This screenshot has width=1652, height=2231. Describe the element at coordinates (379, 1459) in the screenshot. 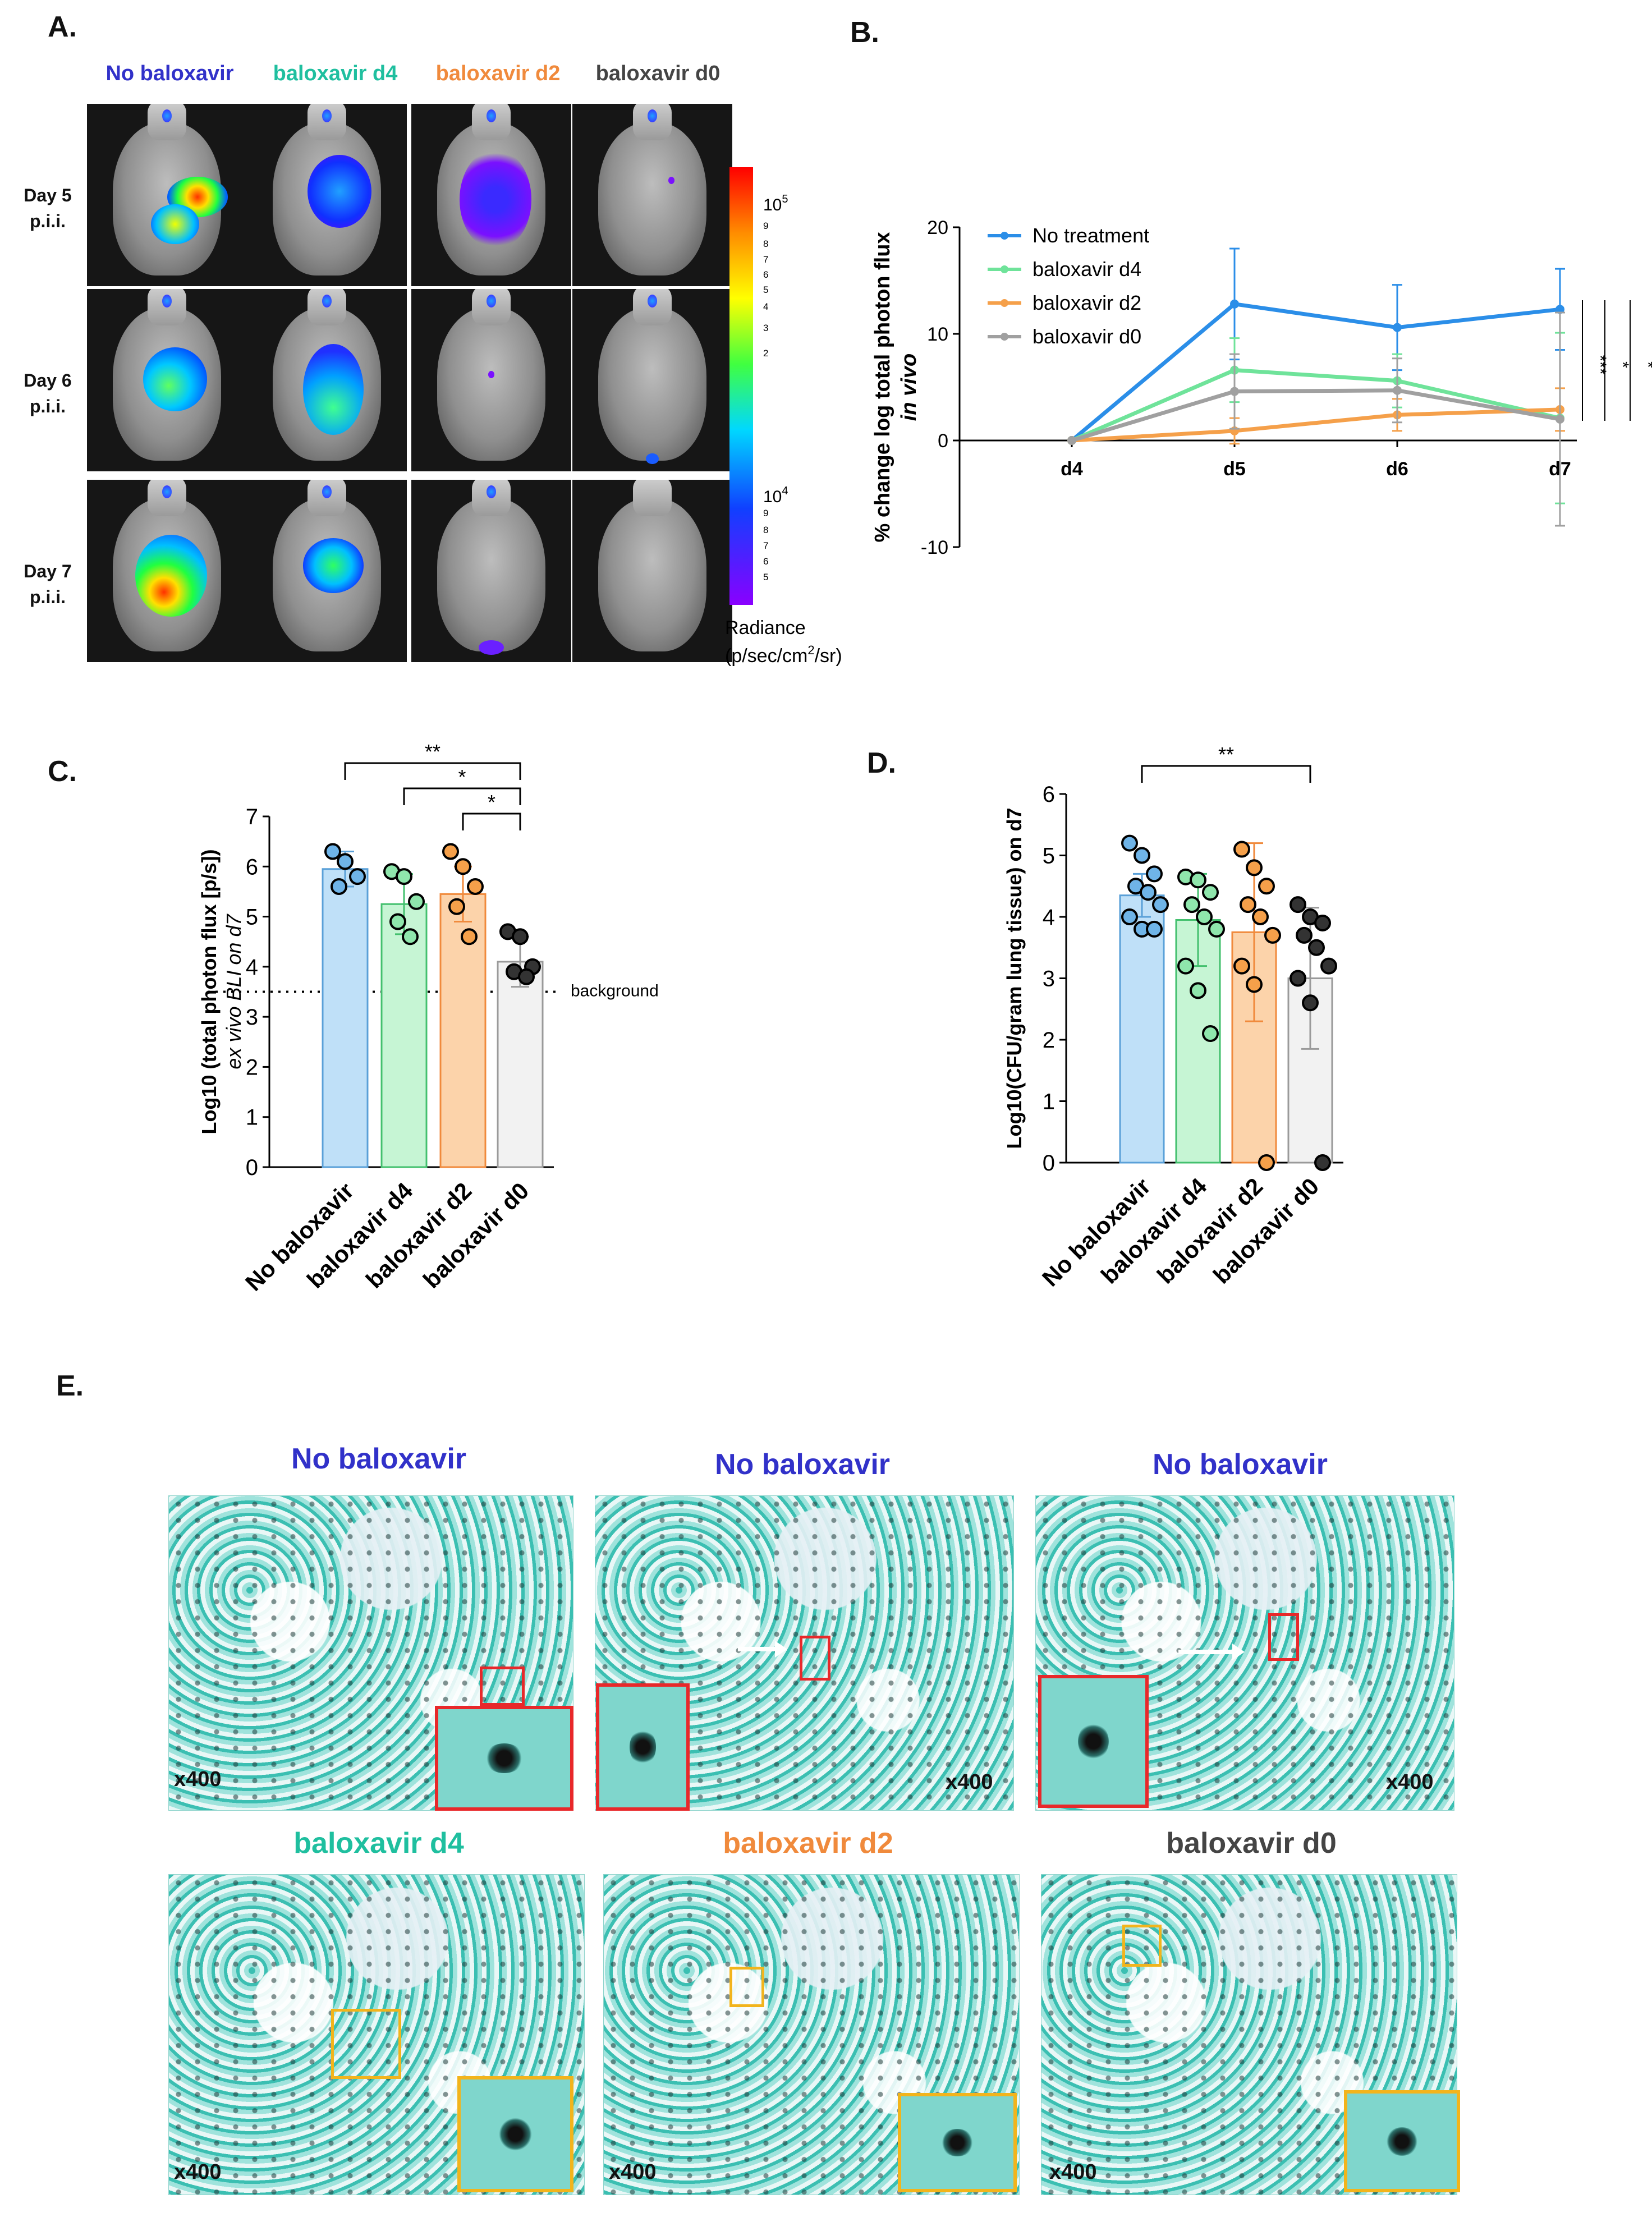

I see `histology-title-1: No baloxavir` at that location.